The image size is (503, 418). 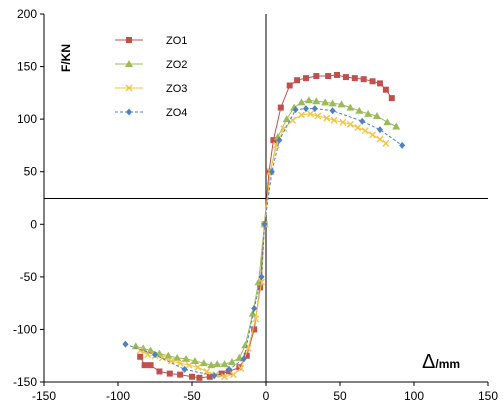 I want to click on x-axis-label-symbol: Δ, so click(x=428, y=362).